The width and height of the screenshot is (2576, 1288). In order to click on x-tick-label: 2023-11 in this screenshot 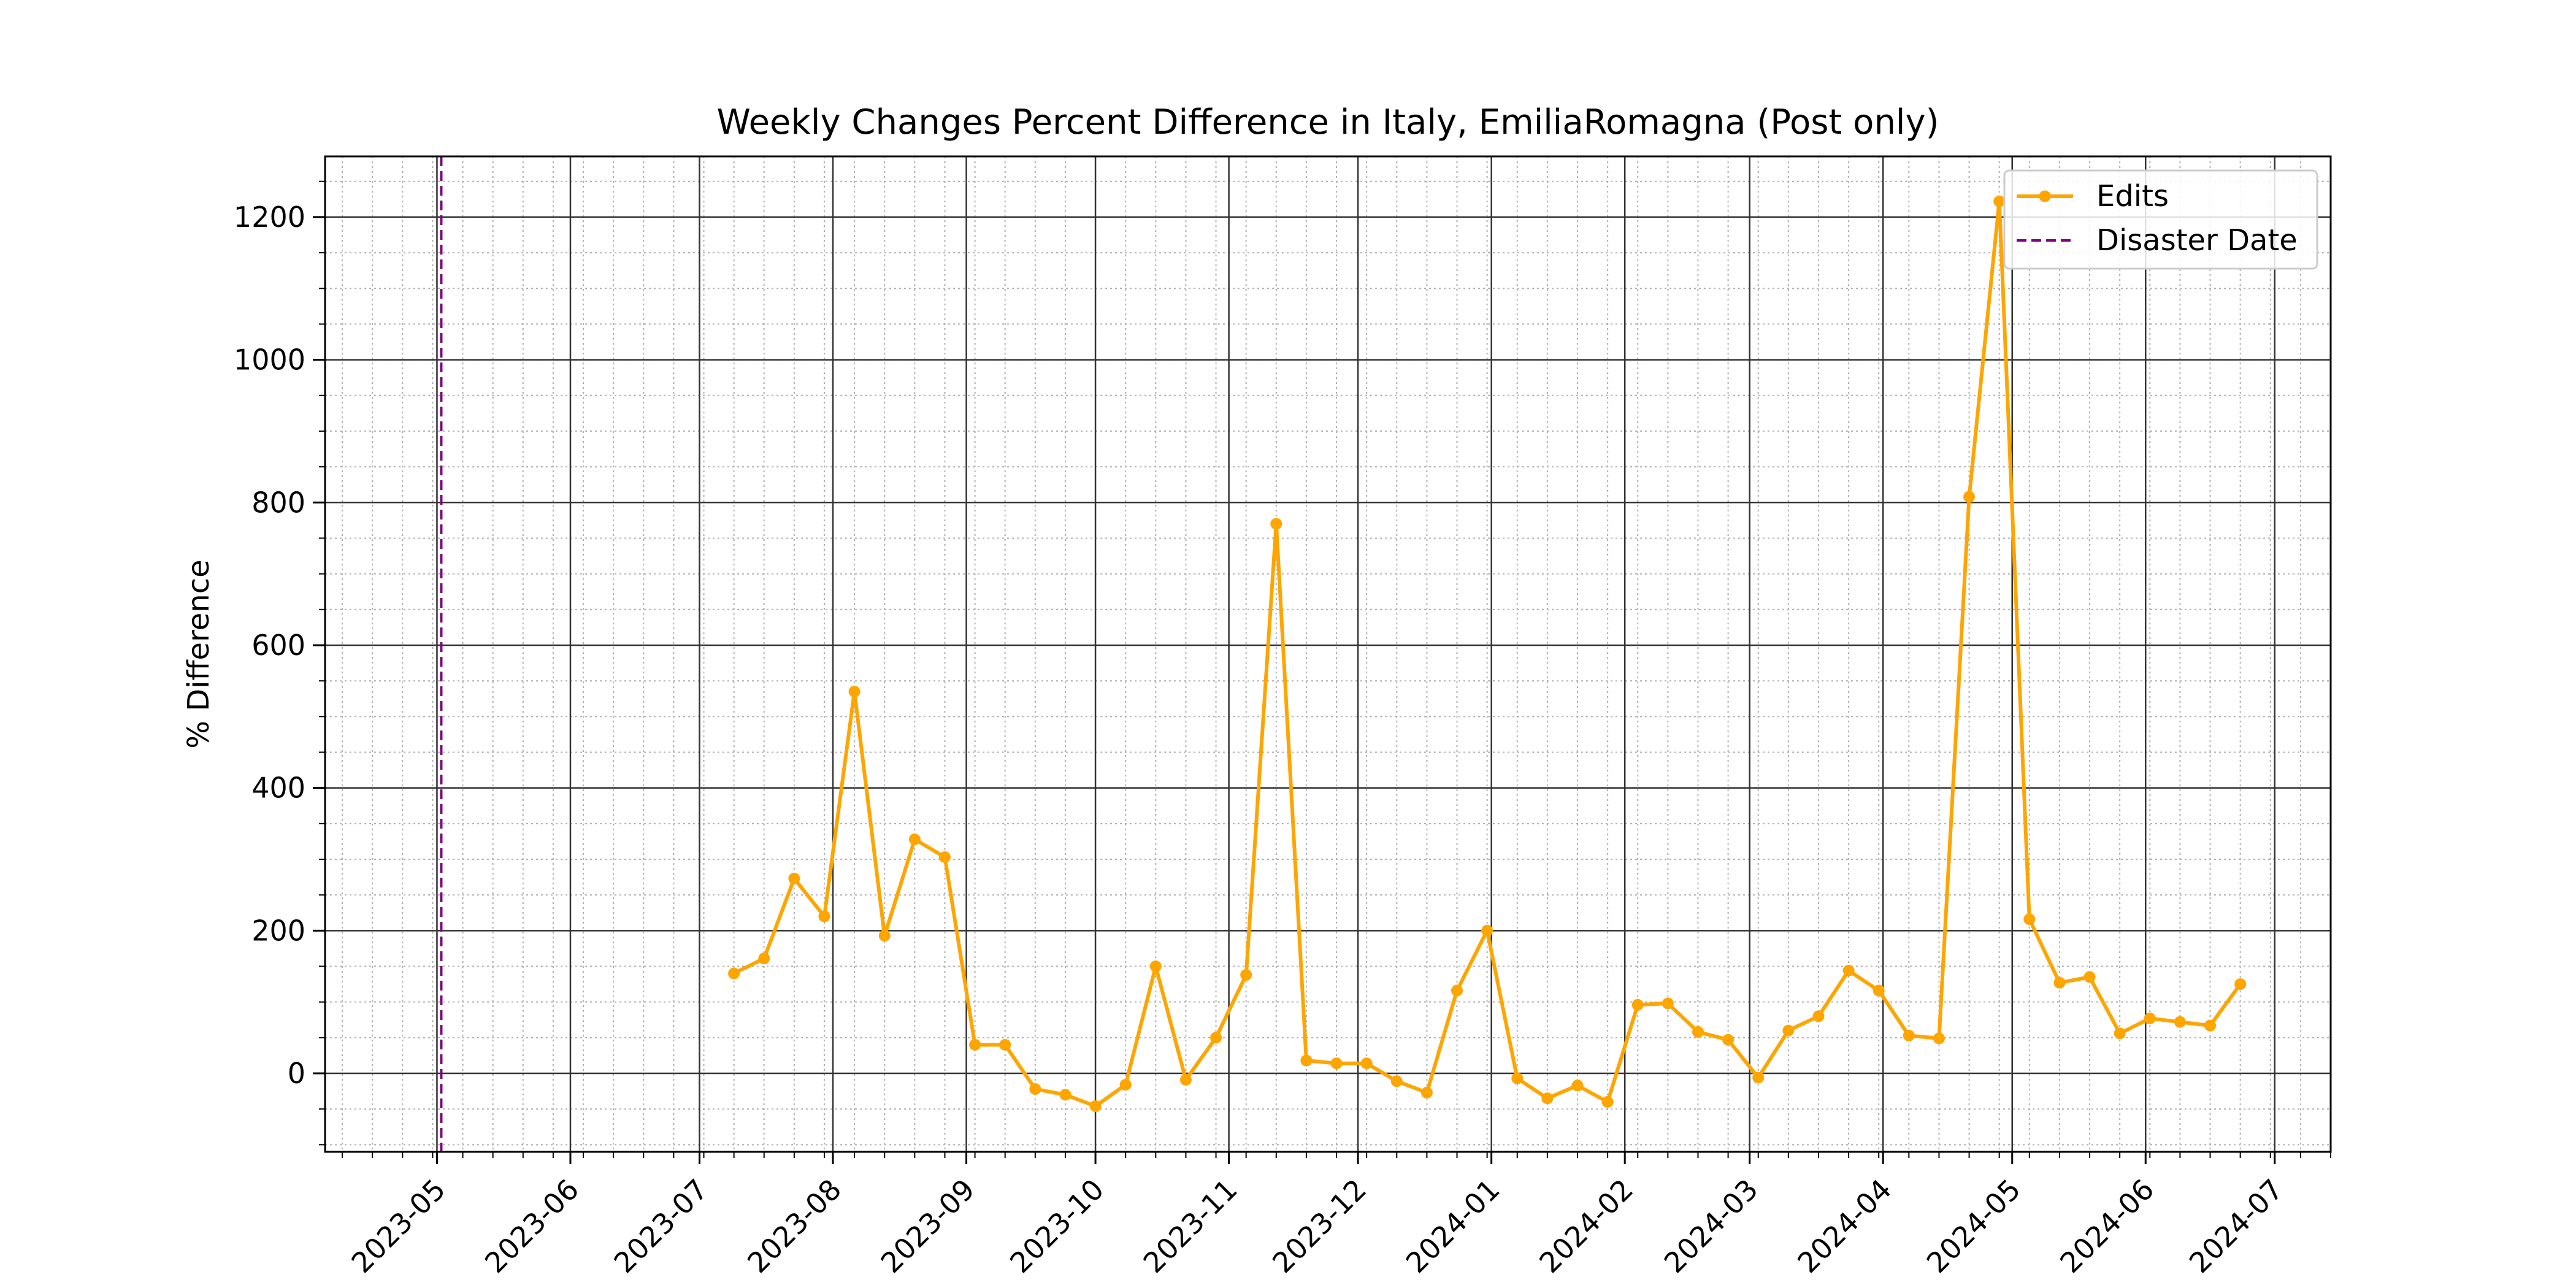, I will do `click(1190, 1226)`.